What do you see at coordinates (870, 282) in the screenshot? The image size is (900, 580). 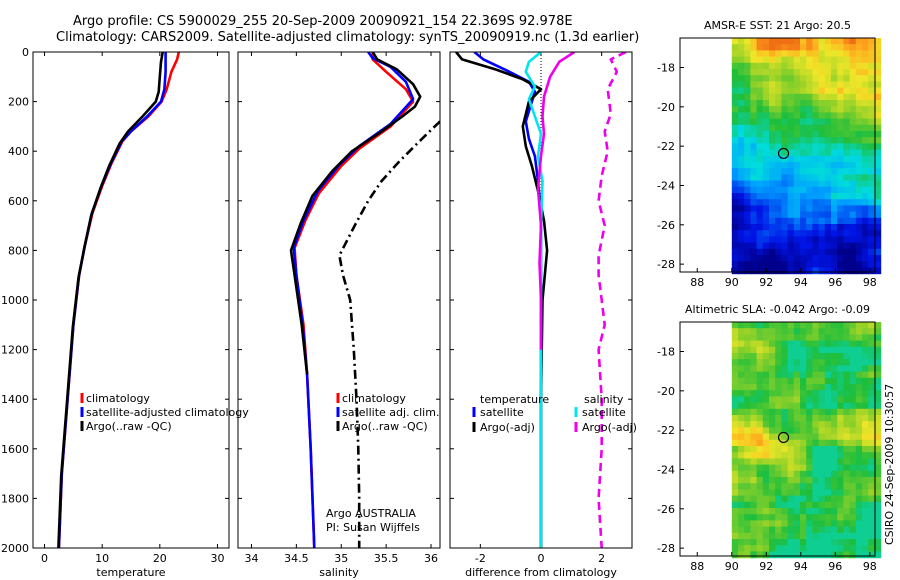 I see `x-tick-label: 98` at bounding box center [870, 282].